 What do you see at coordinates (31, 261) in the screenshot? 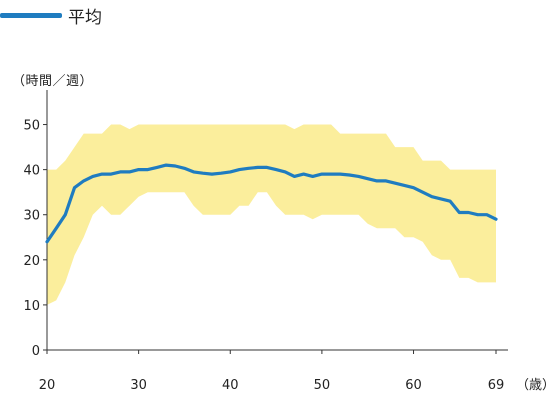
I see `y-tick-label: 20` at bounding box center [31, 261].